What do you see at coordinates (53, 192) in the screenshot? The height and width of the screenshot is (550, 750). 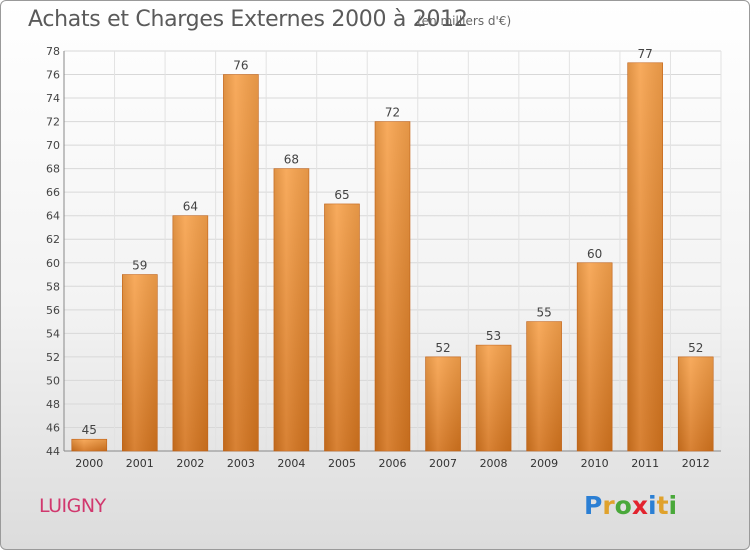 I see `y-tick-label: 66` at bounding box center [53, 192].